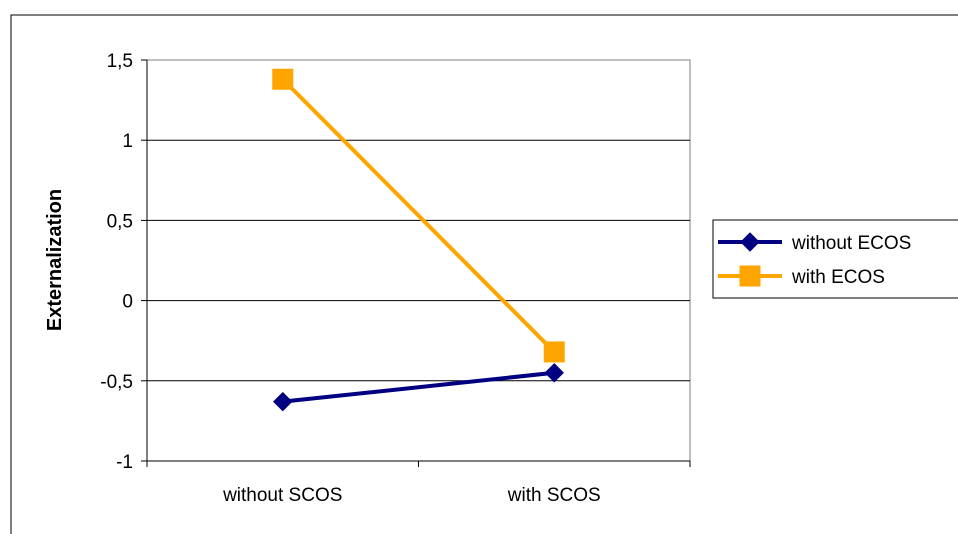  What do you see at coordinates (55, 260) in the screenshot?
I see `y-axis-title: Externalization` at bounding box center [55, 260].